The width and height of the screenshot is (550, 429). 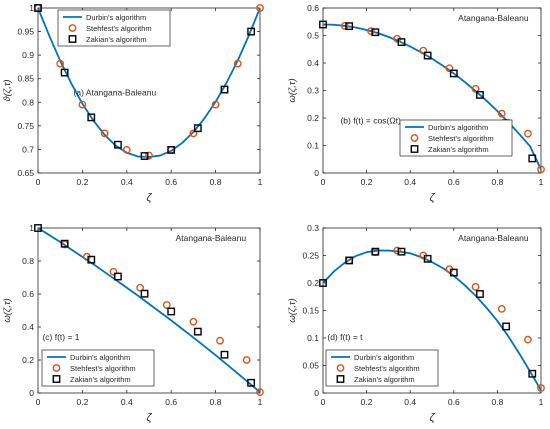 What do you see at coordinates (28, 149) in the screenshot?
I see `y-tick-label: 0.7` at bounding box center [28, 149].